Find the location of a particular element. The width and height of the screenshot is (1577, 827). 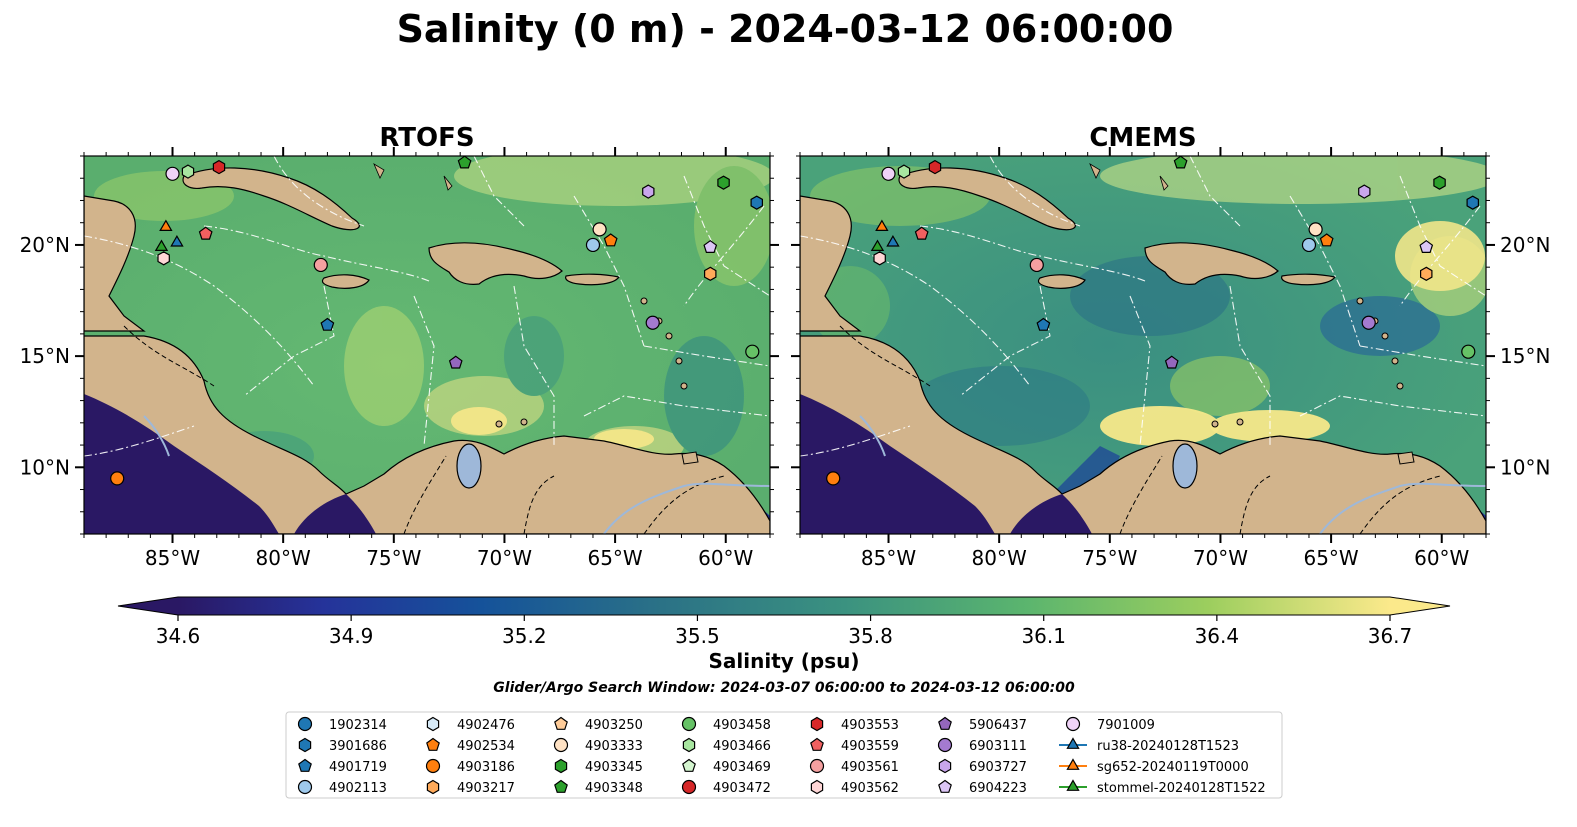

legend-label: 4903250 is located at coordinates (614, 725).